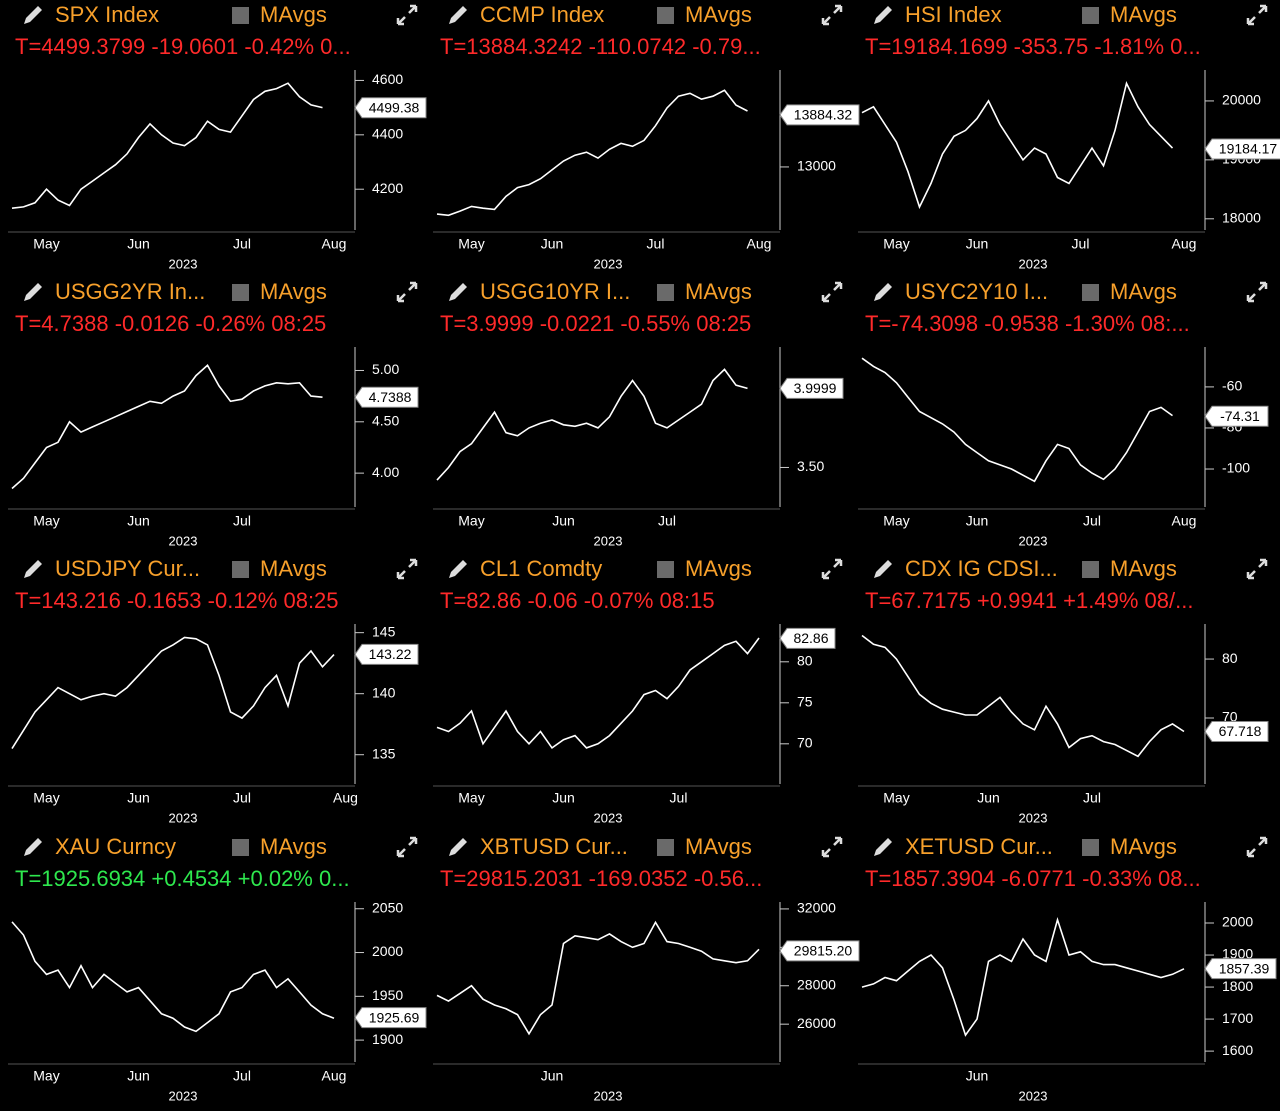  Describe the element at coordinates (816, 908) in the screenshot. I see `y-tick-label: 32000` at that location.